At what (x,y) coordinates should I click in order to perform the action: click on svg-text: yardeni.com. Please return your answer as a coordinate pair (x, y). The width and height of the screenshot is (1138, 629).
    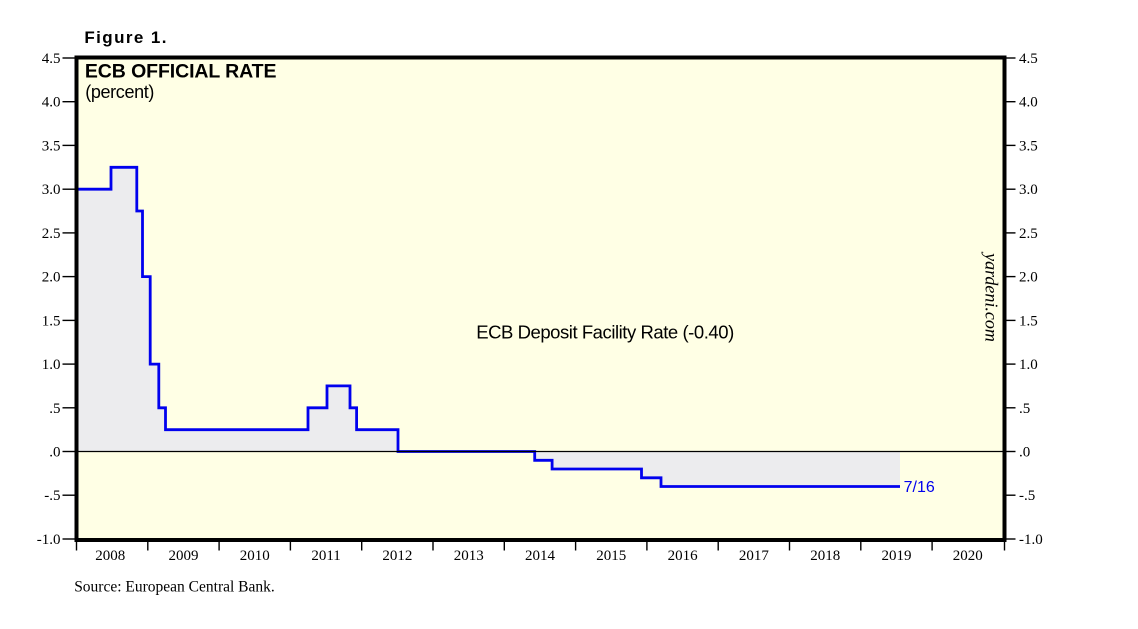
    Looking at the image, I should click on (991, 296).